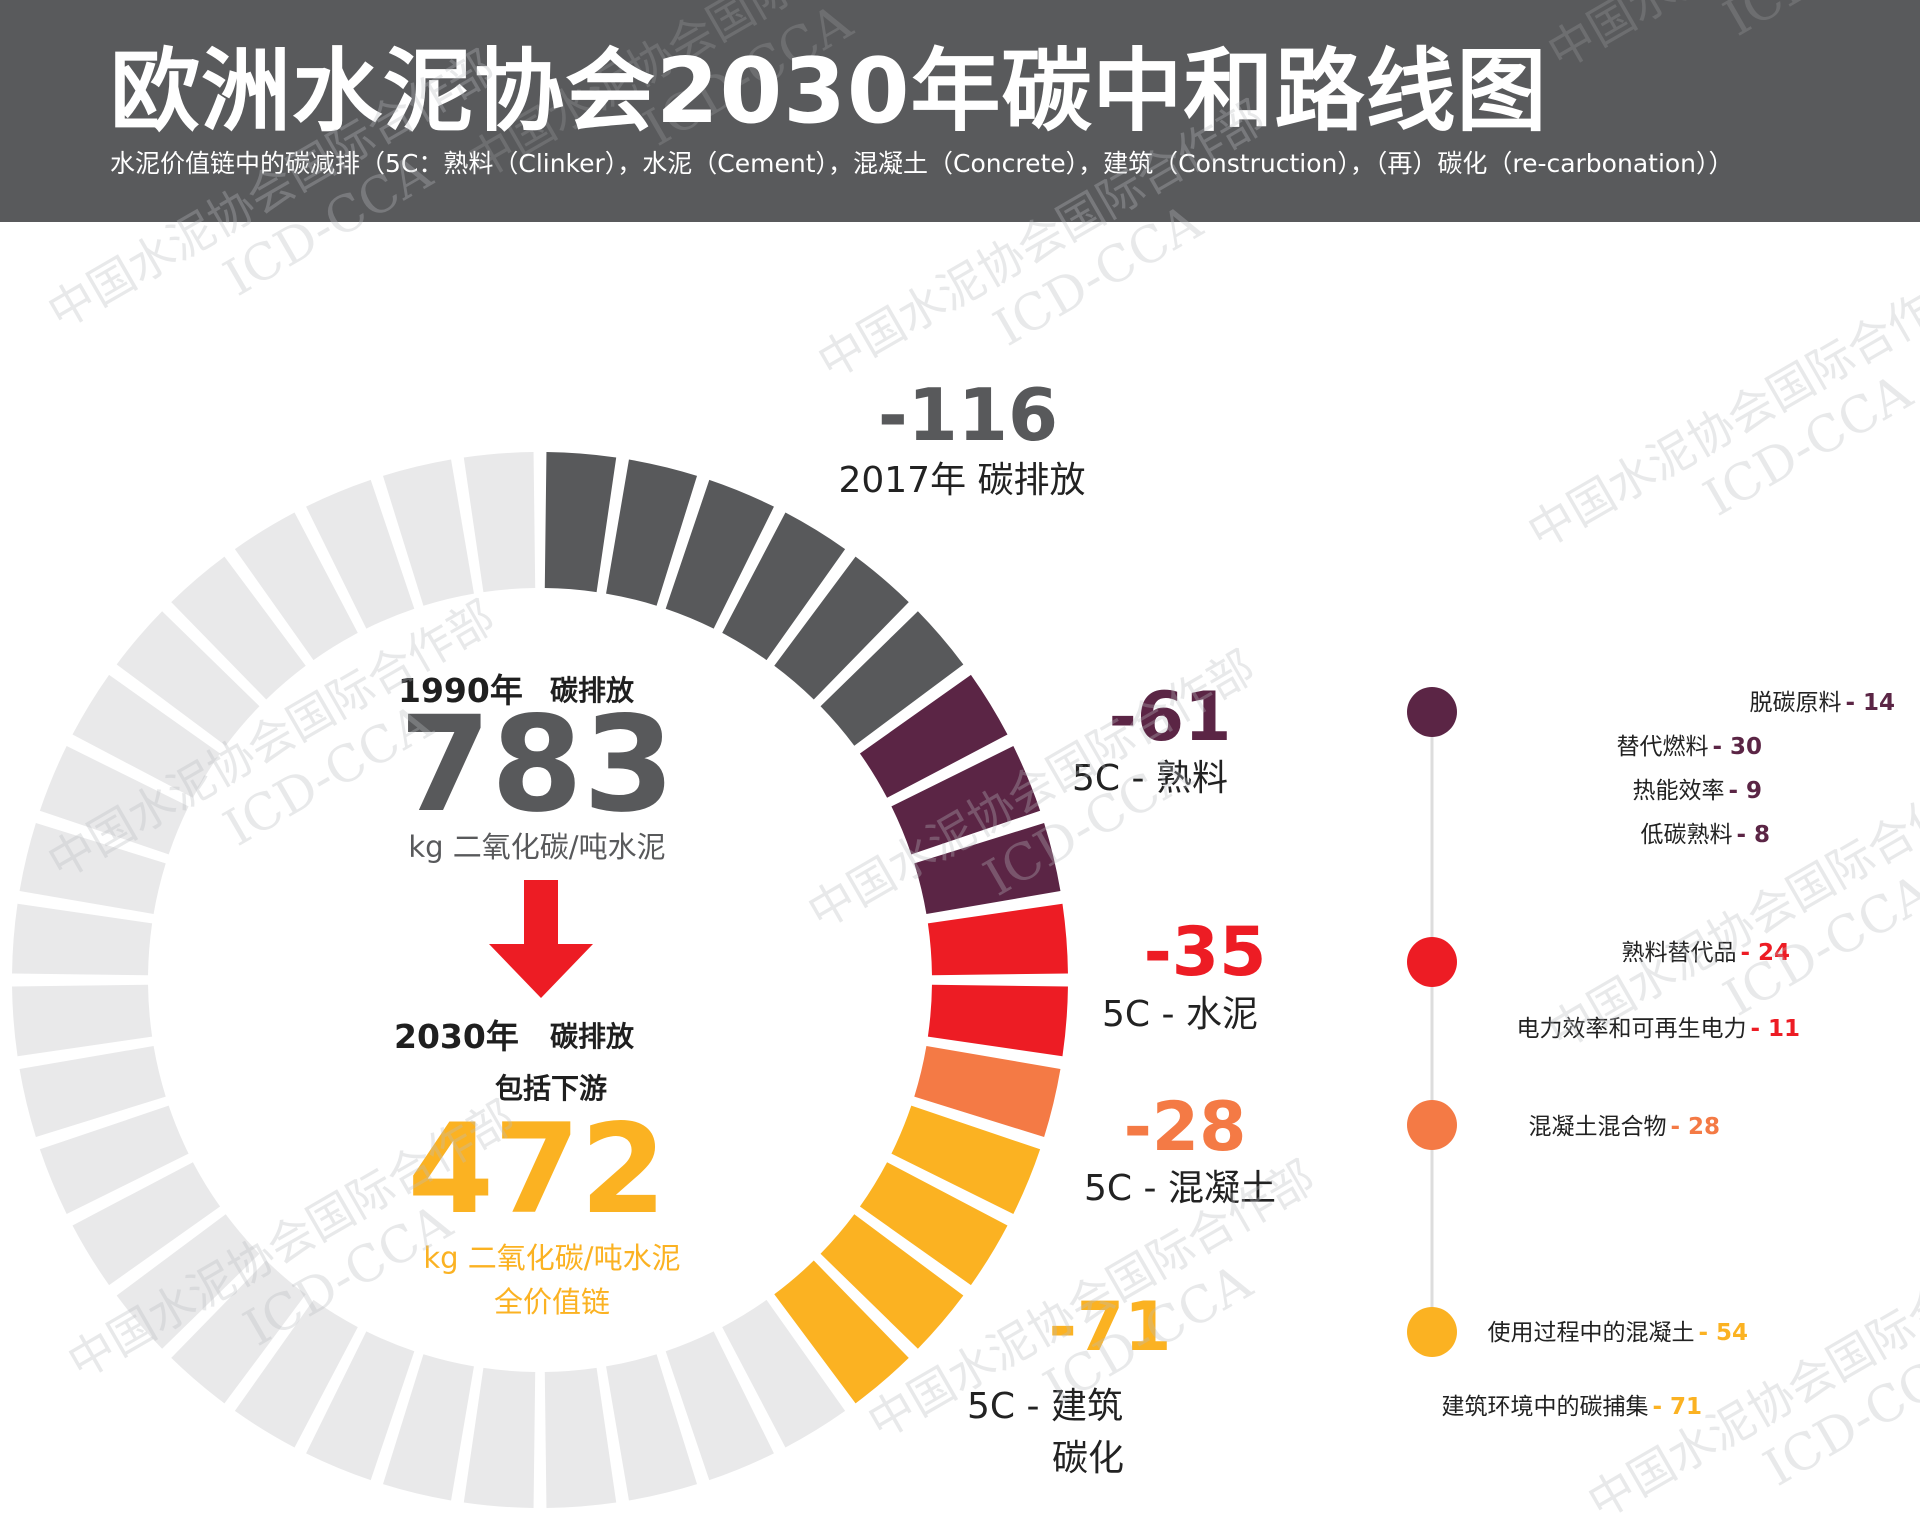 Image resolution: width=1920 pixels, height=1536 pixels. What do you see at coordinates (551, 1088) in the screenshot?
I see `target-sublabel: 包括下游` at bounding box center [551, 1088].